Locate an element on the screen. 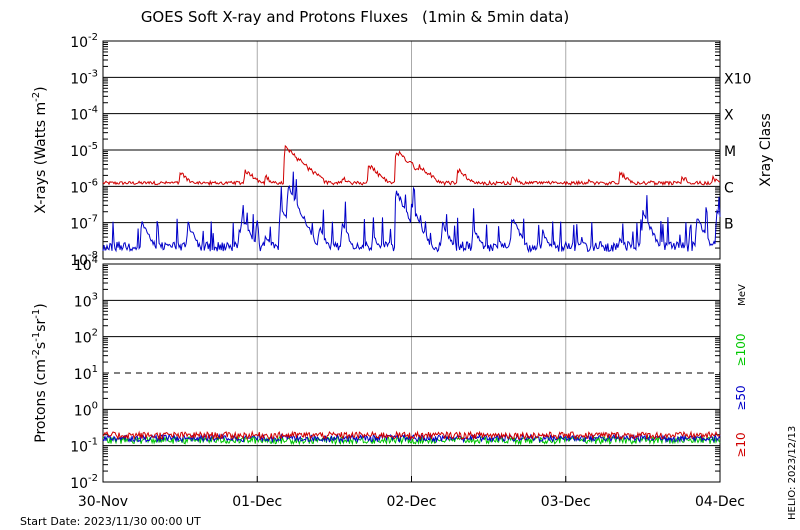 The height and width of the screenshot is (530, 800). xray-class-label: C is located at coordinates (729, 188).